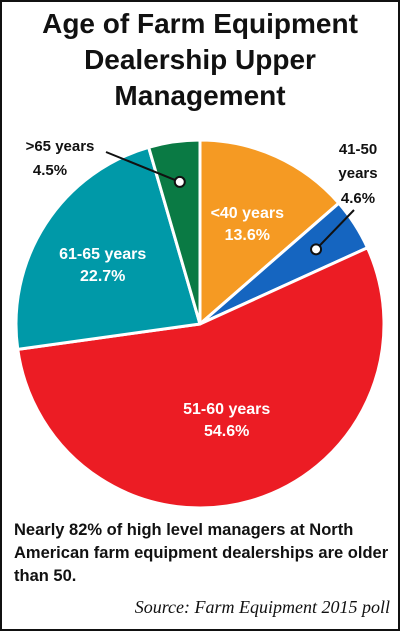 Image resolution: width=400 pixels, height=631 pixels. I want to click on chart-title-line-1: Age of Farm Equipment, so click(200, 23).